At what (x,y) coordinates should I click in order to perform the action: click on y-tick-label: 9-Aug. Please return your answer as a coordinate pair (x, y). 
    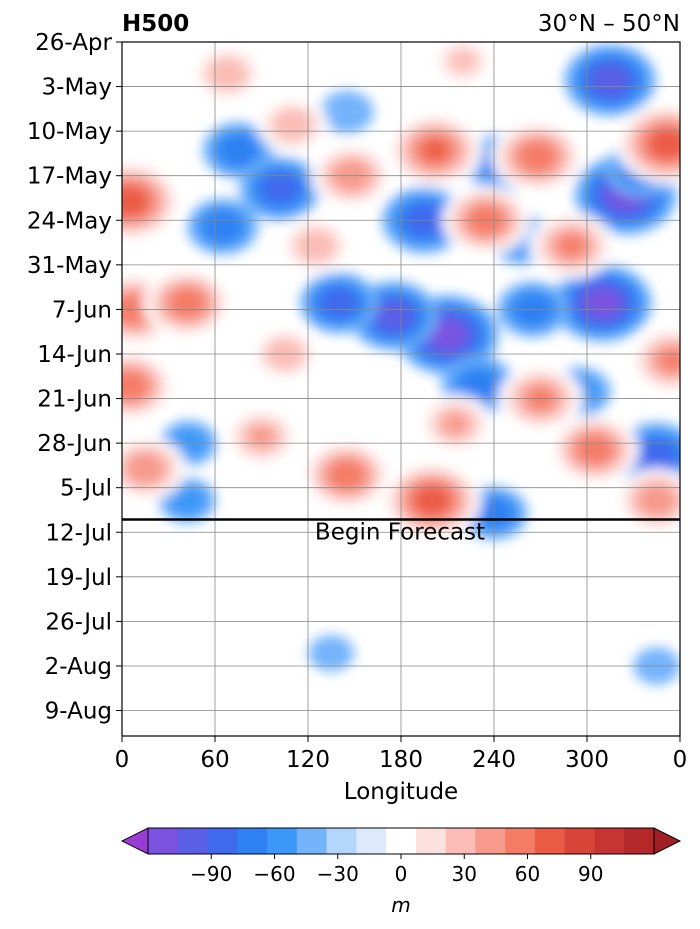
    Looking at the image, I should click on (78, 712).